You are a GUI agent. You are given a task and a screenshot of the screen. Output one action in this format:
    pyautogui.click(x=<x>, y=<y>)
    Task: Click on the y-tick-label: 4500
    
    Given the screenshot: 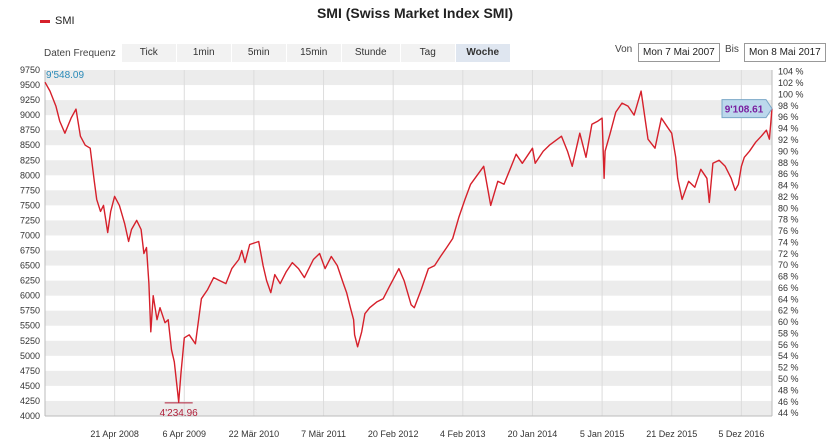 What is the action you would take?
    pyautogui.click(x=30, y=386)
    